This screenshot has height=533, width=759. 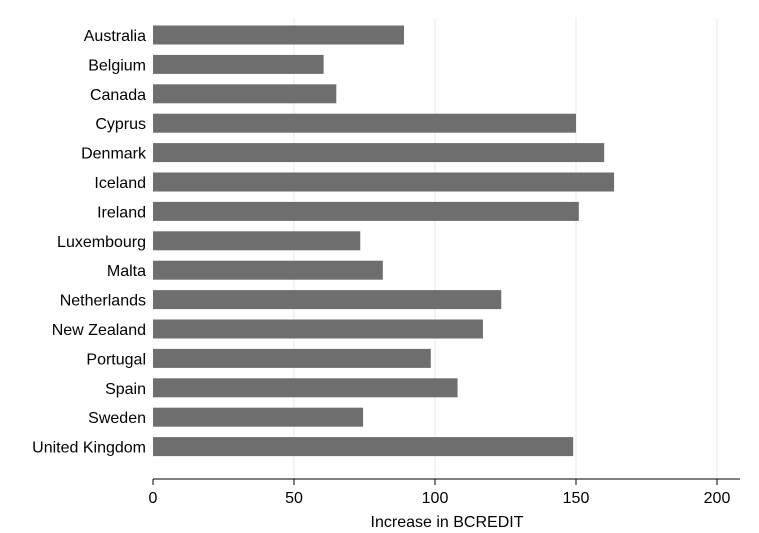 I want to click on x-tick-label: 50, so click(x=294, y=498).